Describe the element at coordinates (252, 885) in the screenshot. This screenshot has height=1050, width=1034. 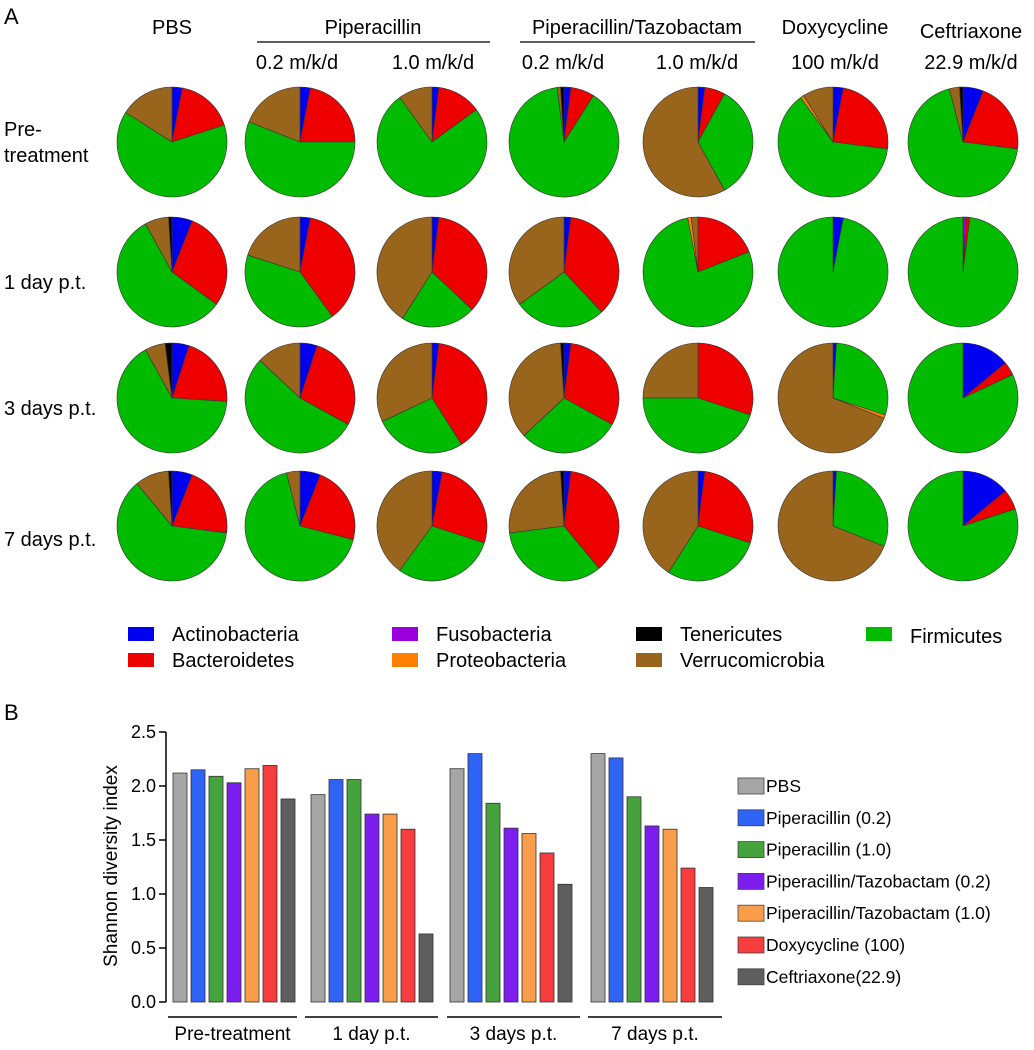
I see `bar-piperacillin-tazobactam-1-0-pre-treatment` at that location.